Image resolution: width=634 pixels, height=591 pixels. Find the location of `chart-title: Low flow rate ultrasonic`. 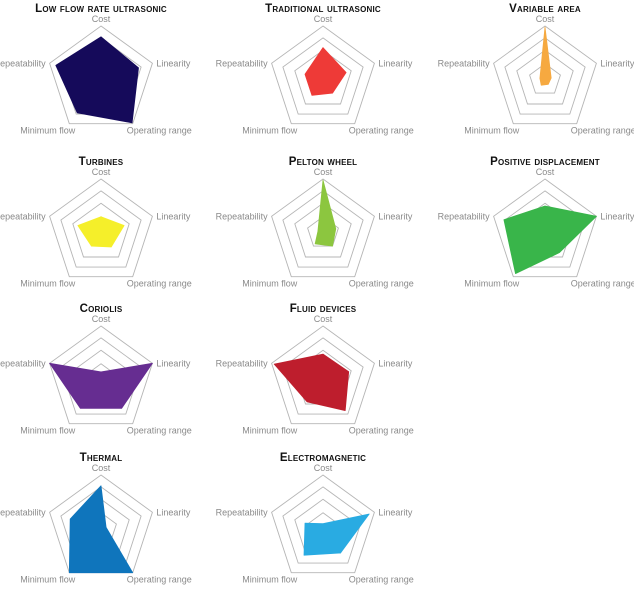

chart-title: Low flow rate ultrasonic is located at coordinates (101, 9).